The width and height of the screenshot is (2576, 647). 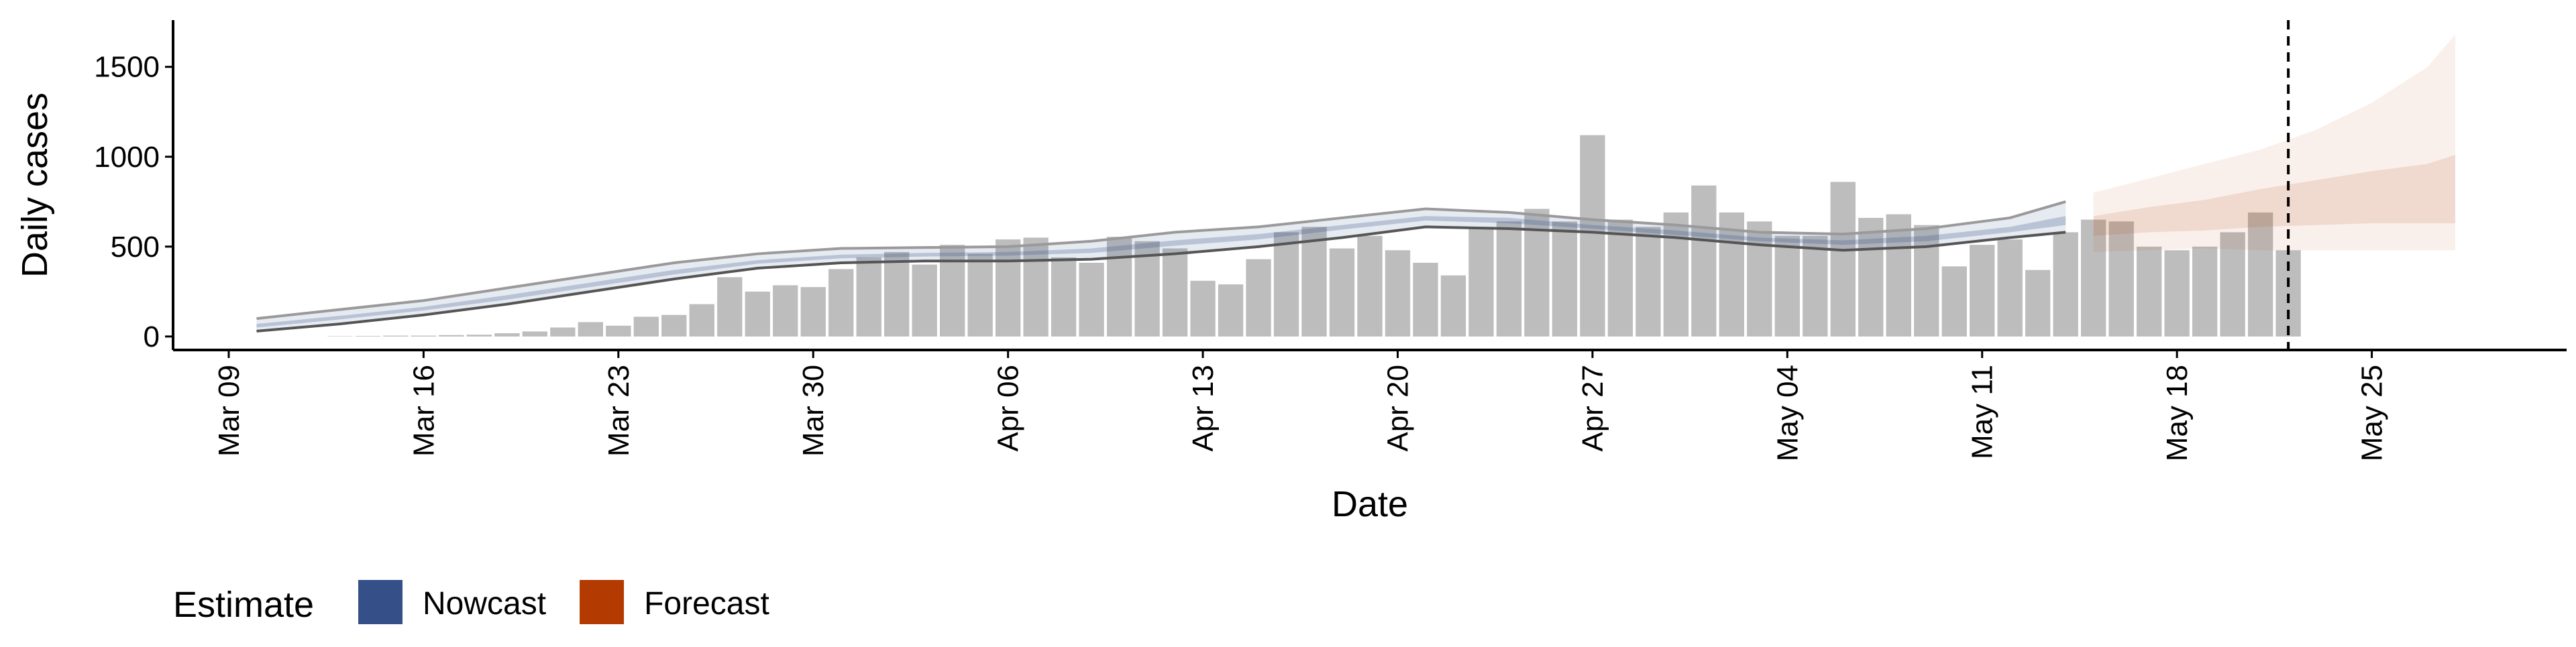 What do you see at coordinates (135, 247) in the screenshot?
I see `y-tick-label: 500` at bounding box center [135, 247].